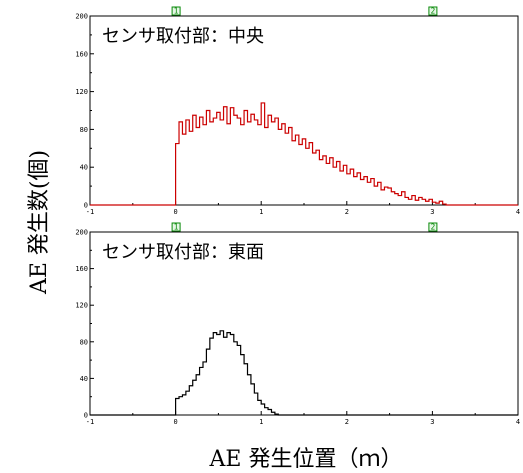 The height and width of the screenshot is (473, 523). Describe the element at coordinates (183, 36) in the screenshot. I see `panel-title: センサ取付部：中央` at that location.